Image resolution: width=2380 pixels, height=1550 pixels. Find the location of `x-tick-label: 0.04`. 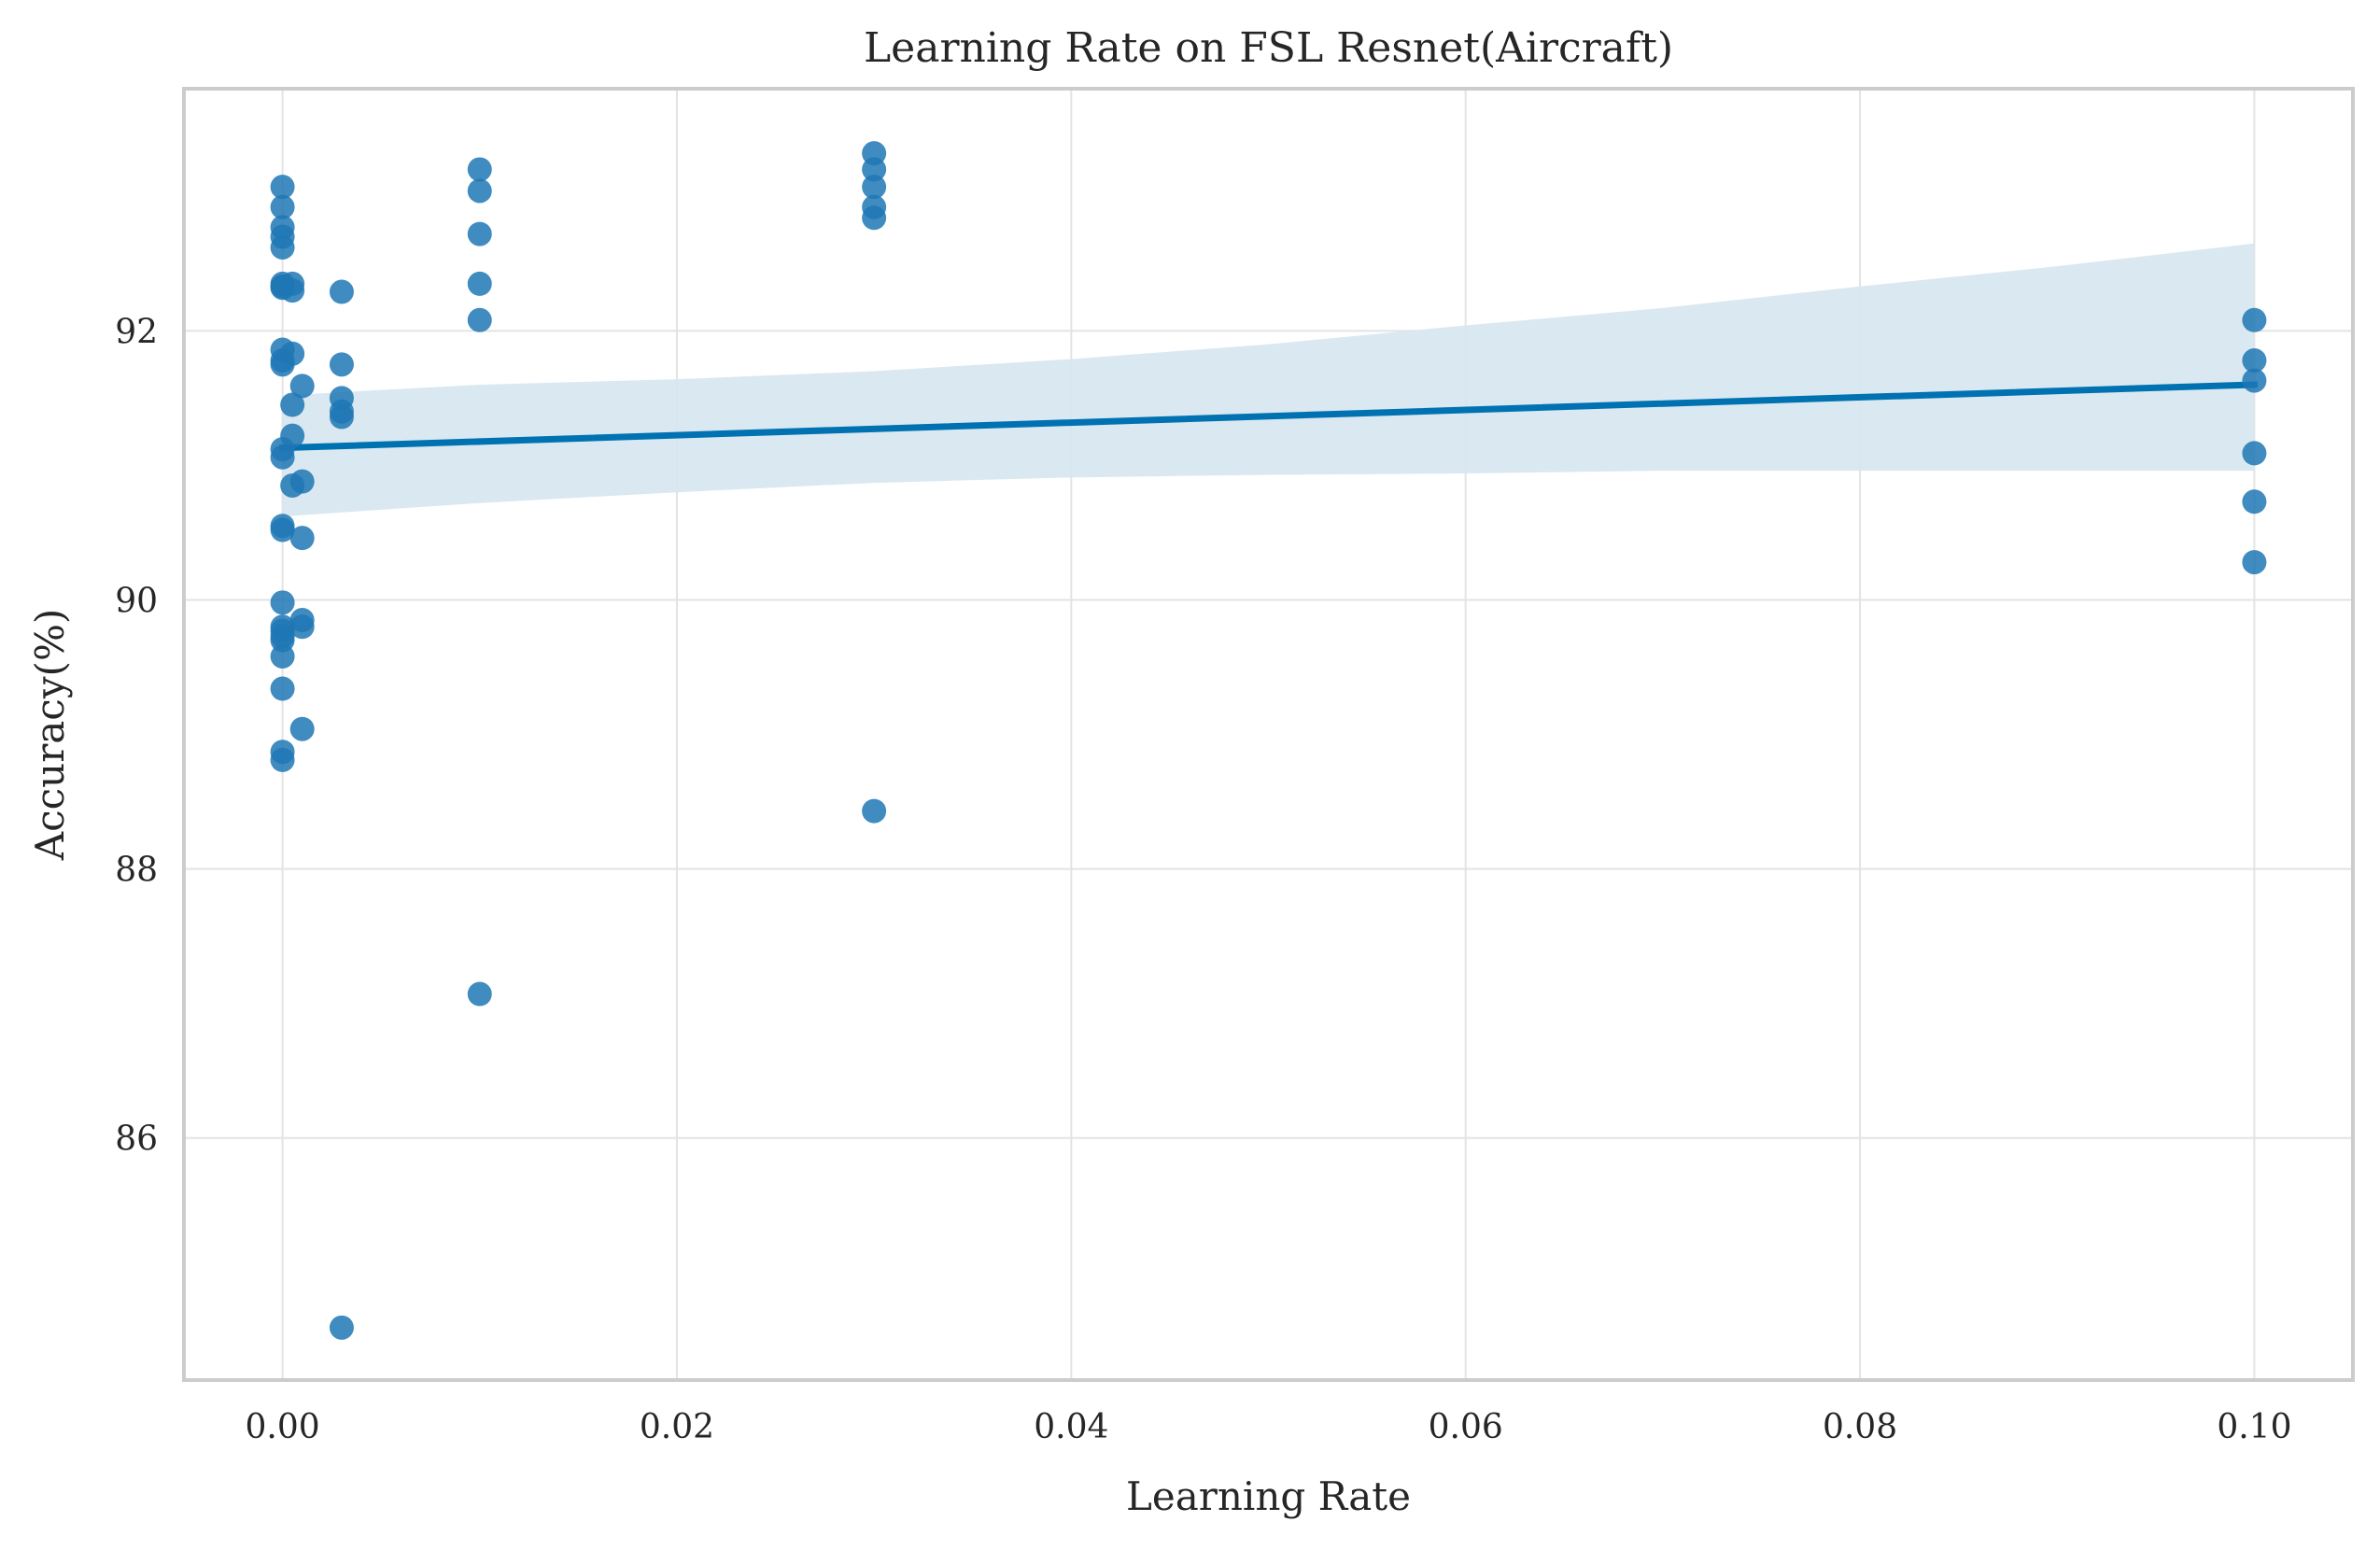

x-tick-label: 0.04 is located at coordinates (1071, 1427).